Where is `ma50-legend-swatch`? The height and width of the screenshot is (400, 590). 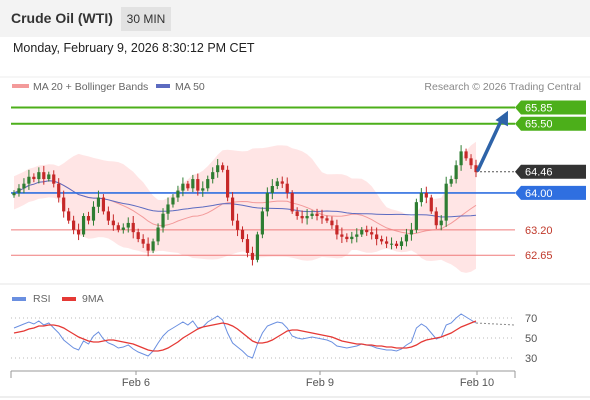
ma50-legend-swatch is located at coordinates (163, 86).